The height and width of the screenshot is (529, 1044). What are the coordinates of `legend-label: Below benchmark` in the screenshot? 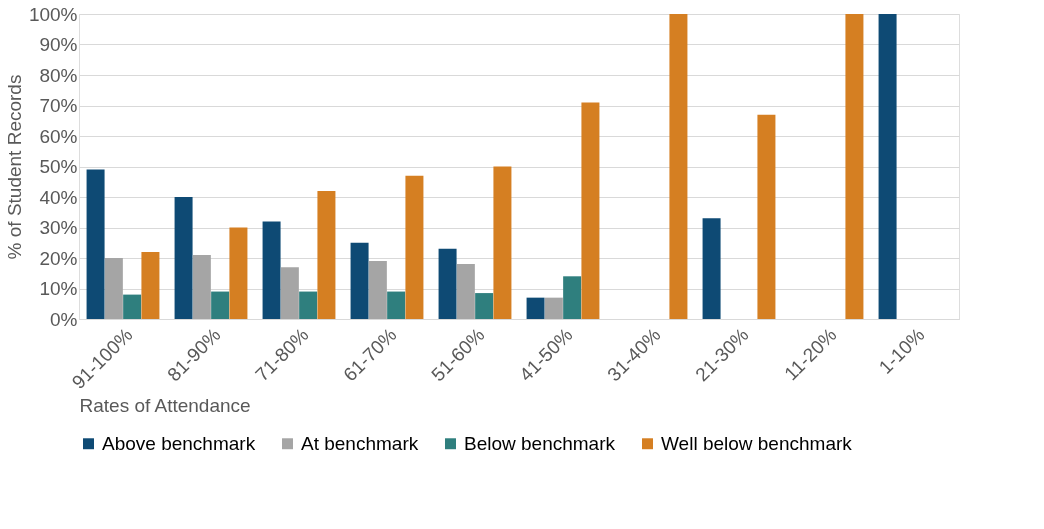 It's located at (540, 443).